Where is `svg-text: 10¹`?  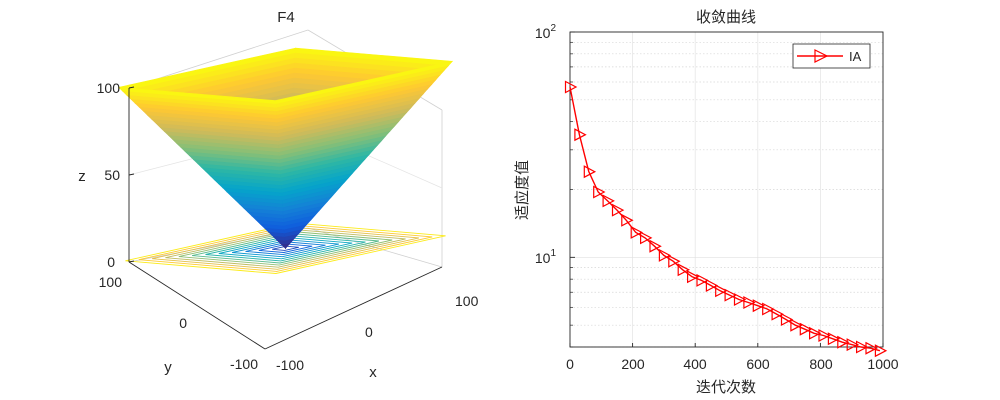 svg-text: 10¹ is located at coordinates (546, 257).